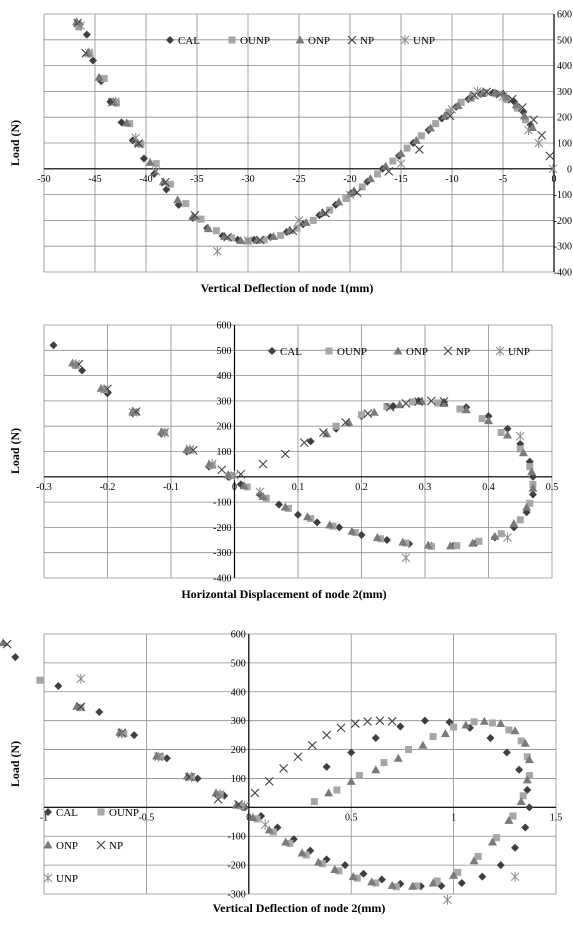  What do you see at coordinates (563, 273) in the screenshot?
I see `y-tick-label: -400` at bounding box center [563, 273].